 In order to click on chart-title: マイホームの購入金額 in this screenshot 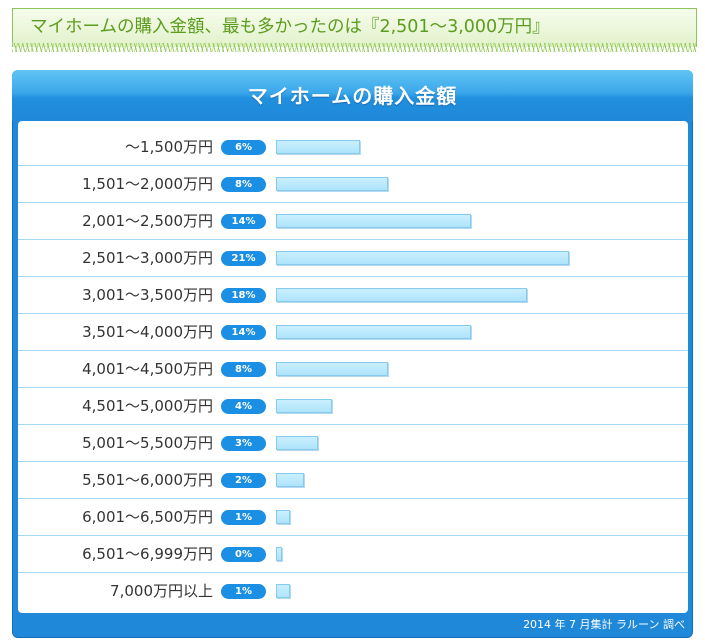, I will do `click(352, 96)`.